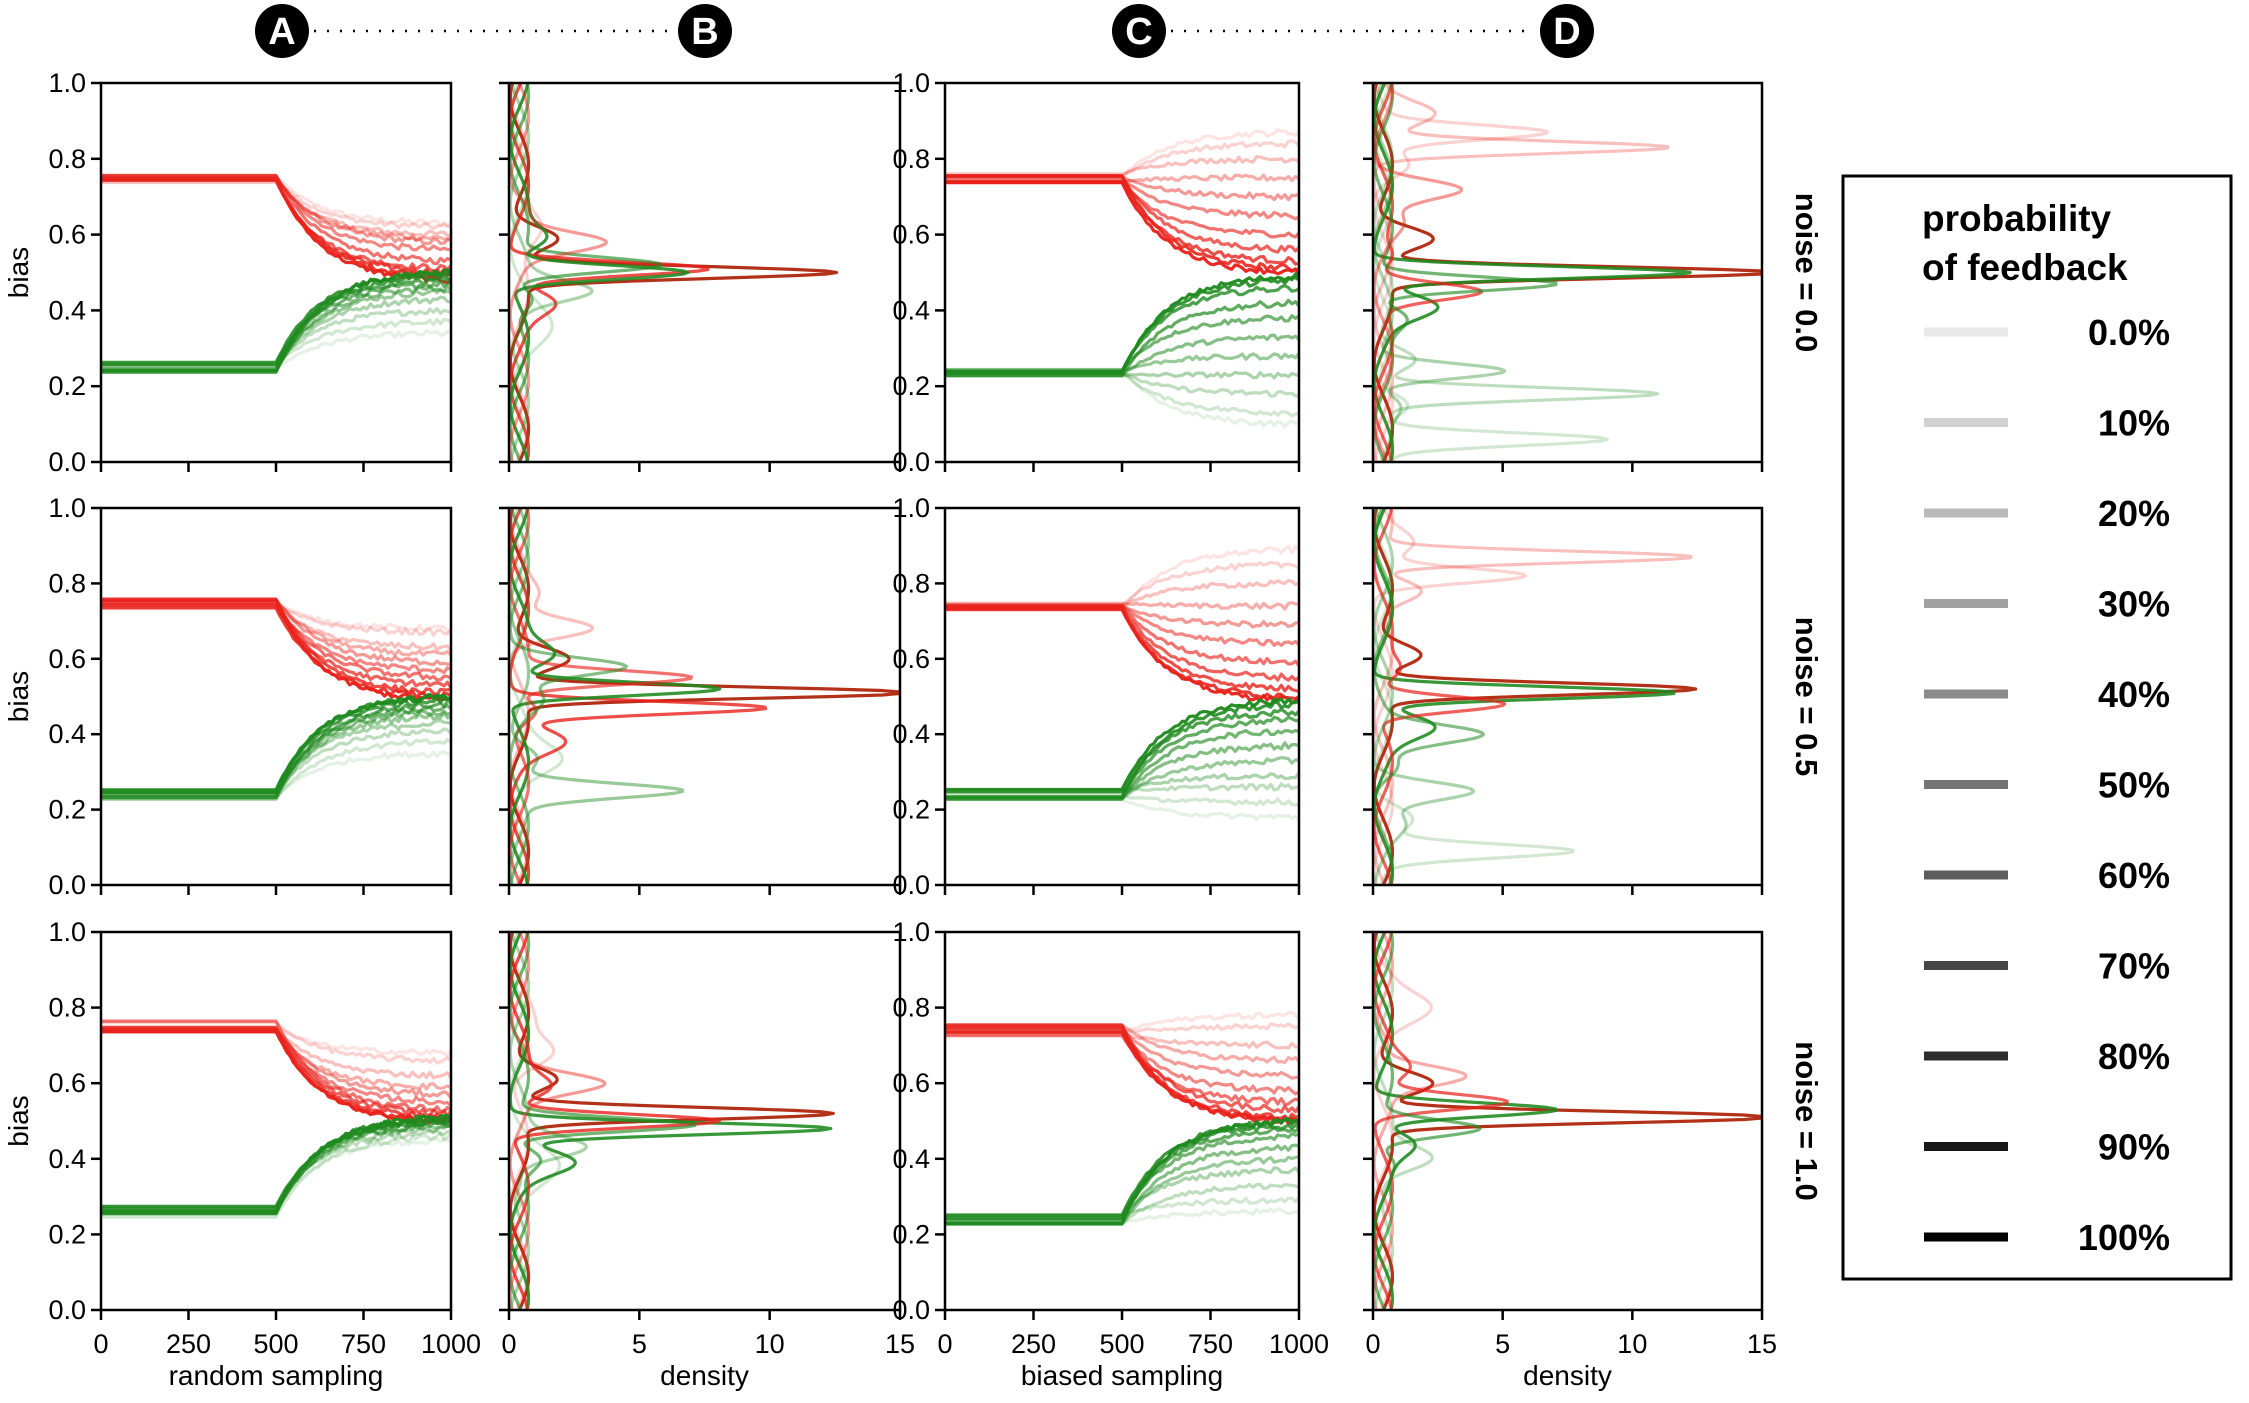 The height and width of the screenshot is (1403, 2249). Describe the element at coordinates (704, 32) in the screenshot. I see `badge-letter: B` at that location.